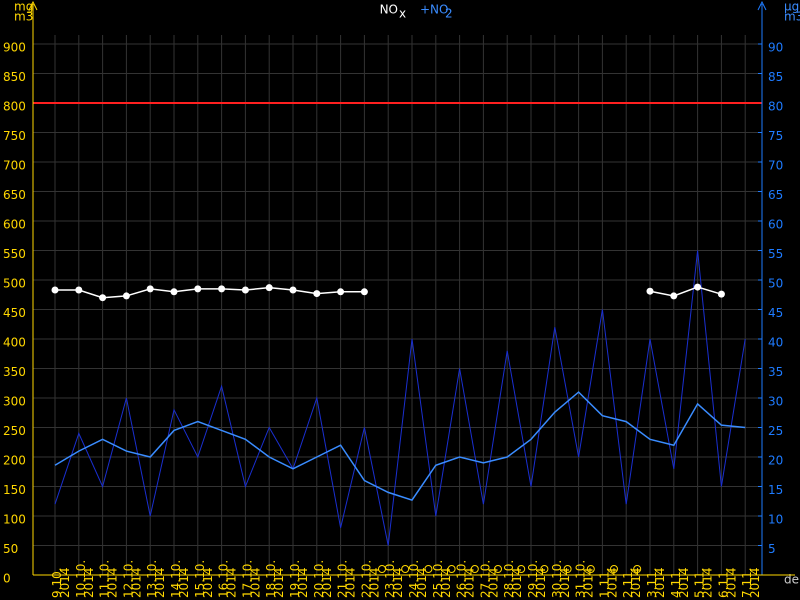  Describe the element at coordinates (275, 579) in the screenshot. I see `x-tick-label: 18.10.2014` at that location.